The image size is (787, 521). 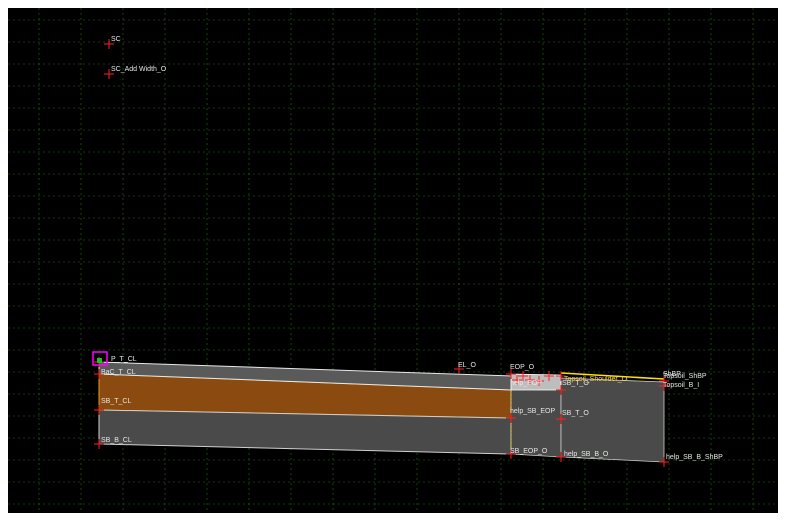 I want to click on label-help-eop: help_EOP, so click(x=526, y=383).